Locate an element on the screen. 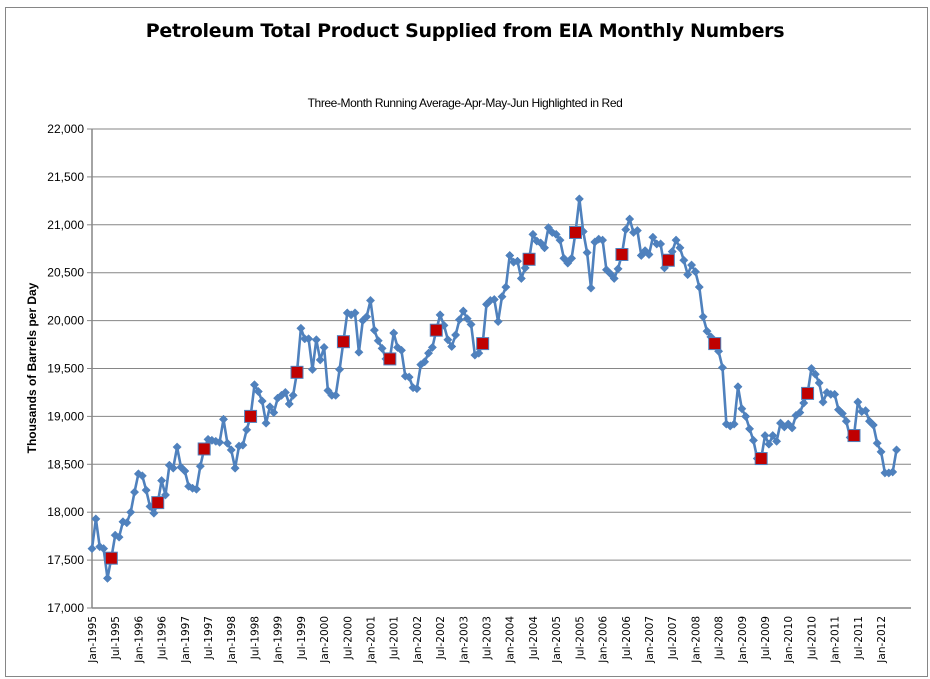 The height and width of the screenshot is (679, 930). x-tick-label: Jan-2010 is located at coordinates (789, 640).